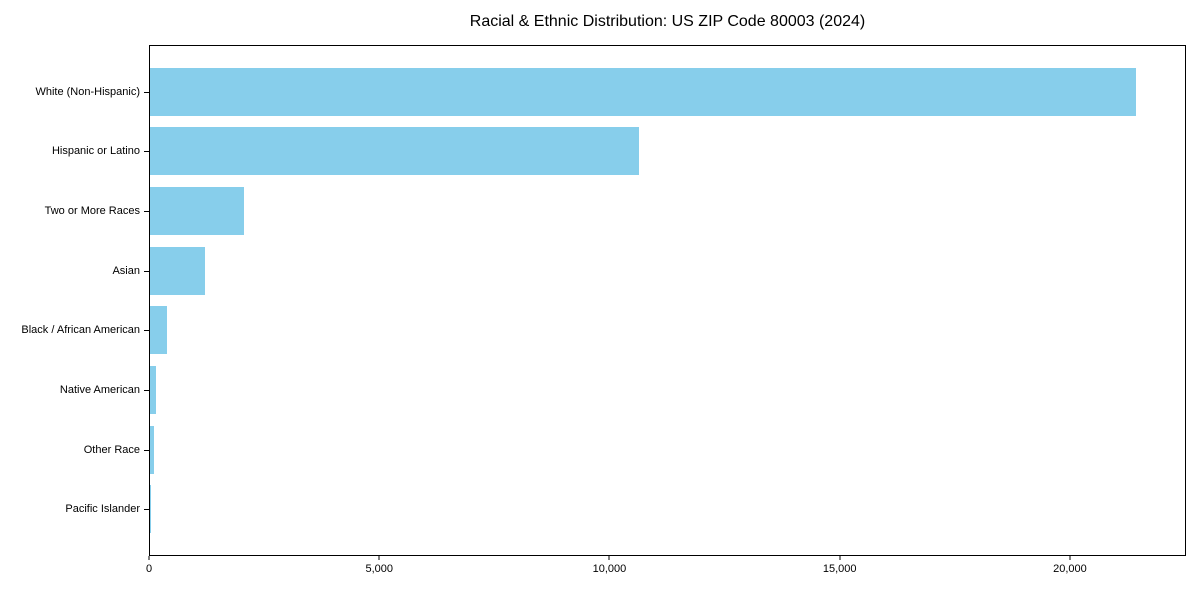  What do you see at coordinates (665, 571) in the screenshot?
I see `x-axis: 0 5,000 10,000 15,000 20,000` at bounding box center [665, 571].